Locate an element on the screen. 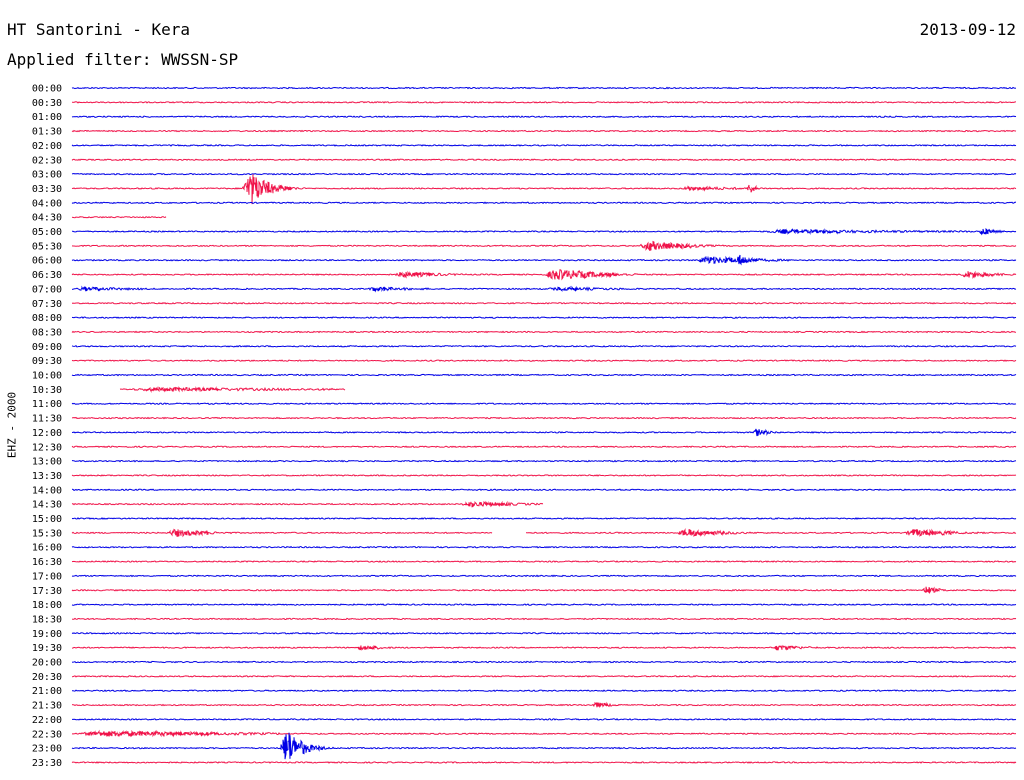 The image size is (1024, 780). time-tick-label: 13:30 is located at coordinates (47, 476).